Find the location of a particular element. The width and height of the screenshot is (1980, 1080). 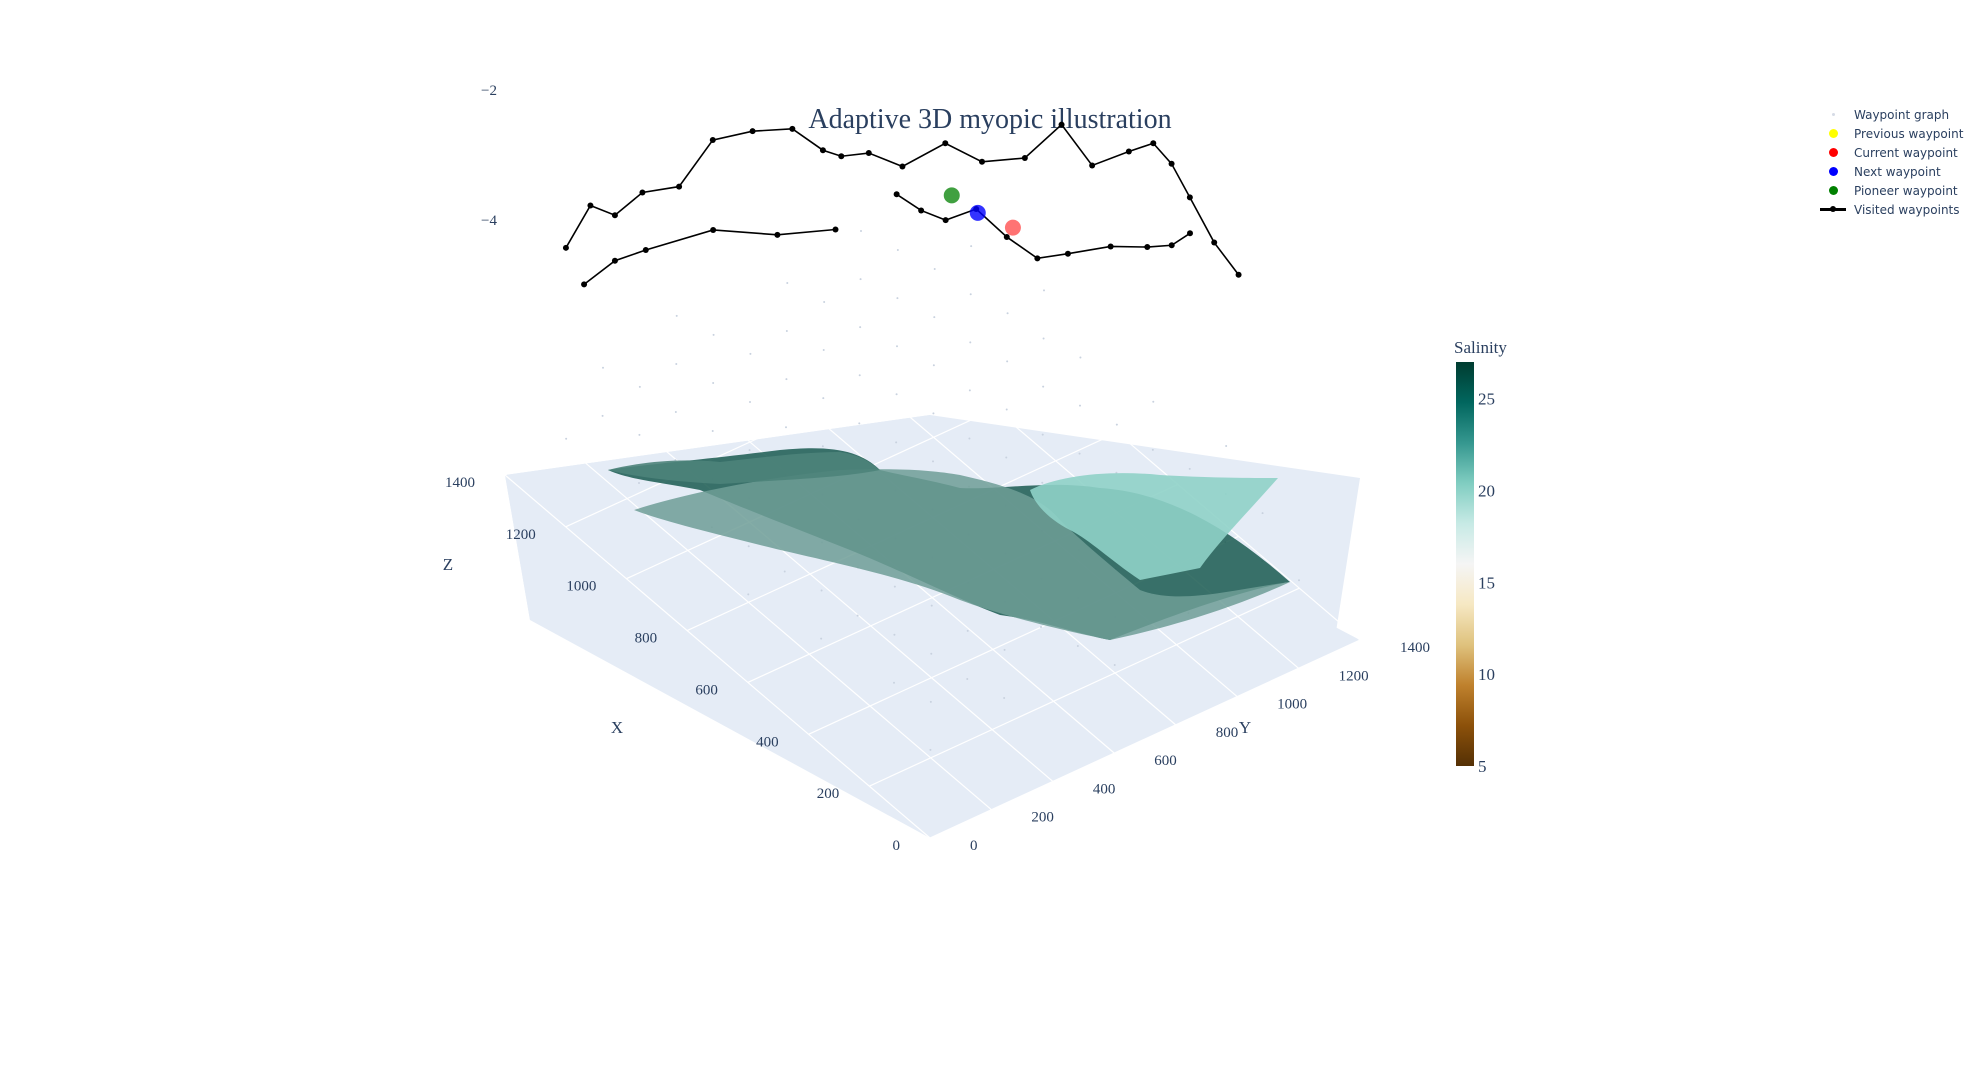

y-tick-label: 400 is located at coordinates (1104, 789).